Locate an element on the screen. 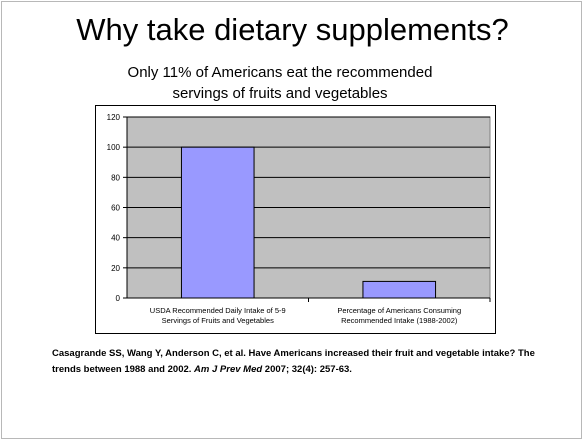 Image resolution: width=585 pixels, height=442 pixels. x-tick-label: Servings of Fruits and Vegetables is located at coordinates (218, 320).